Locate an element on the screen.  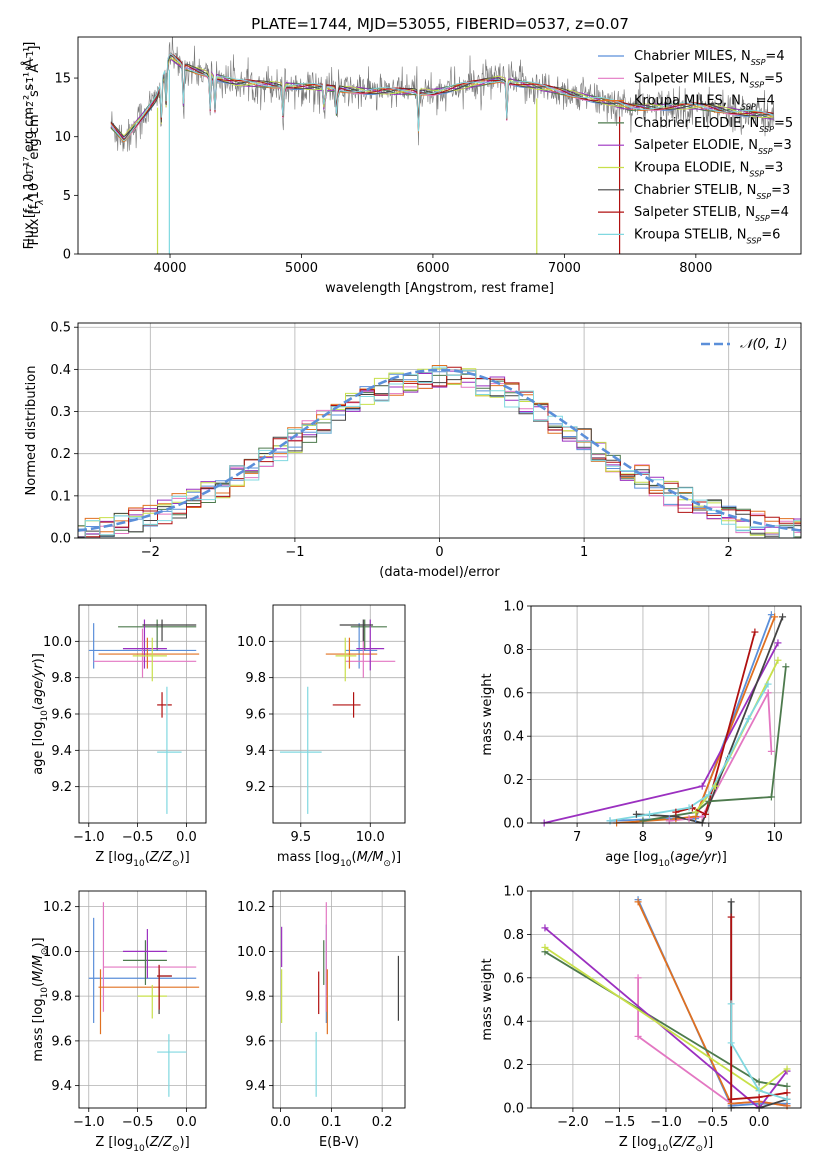
mass_vs_ebv-plot-area is located at coordinates (340, 999).